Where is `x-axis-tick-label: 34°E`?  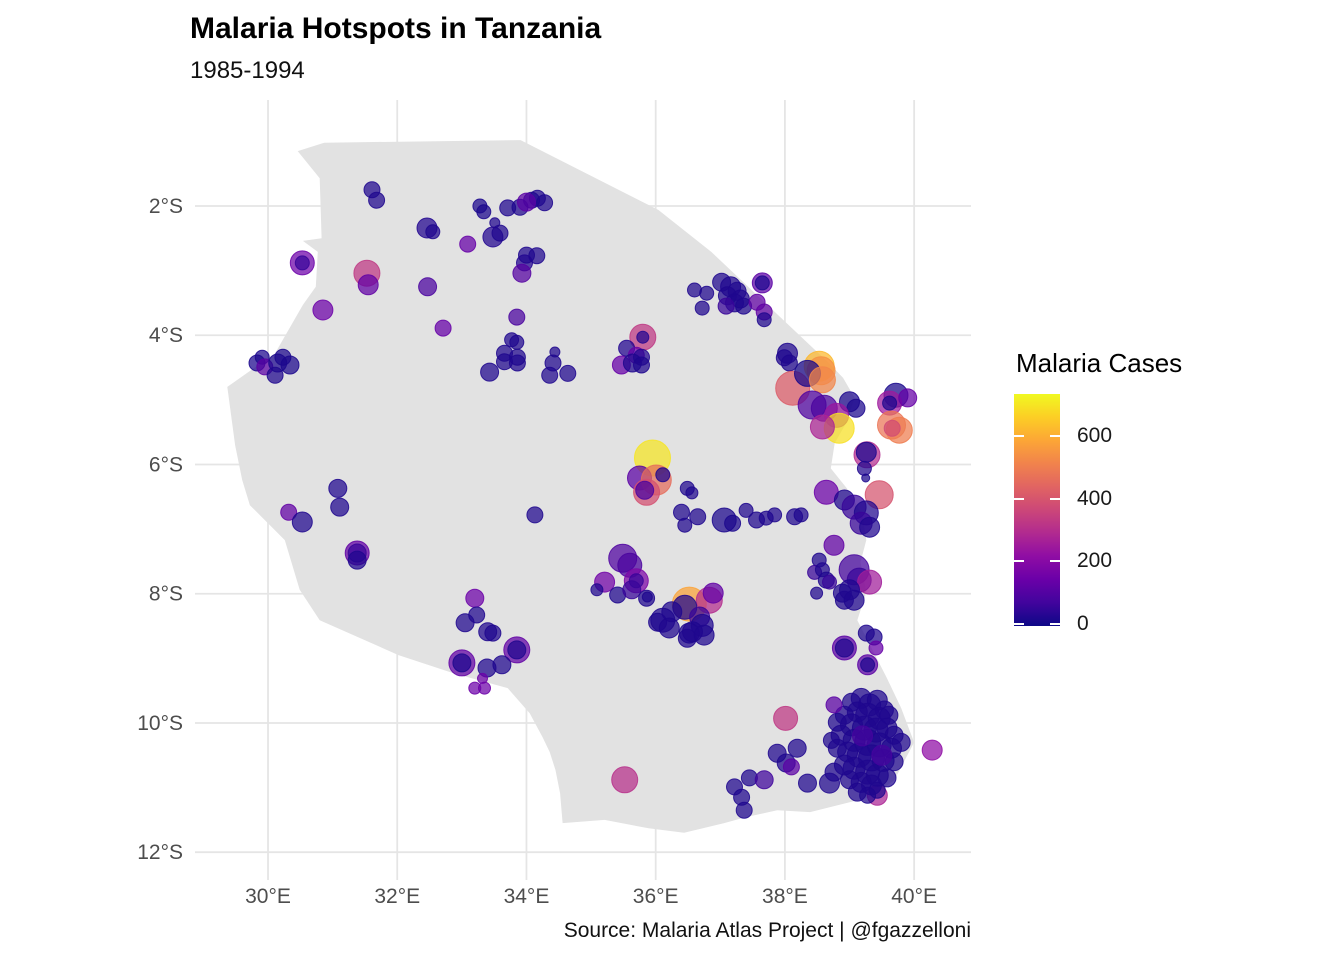
x-axis-tick-label: 34°E is located at coordinates (527, 896).